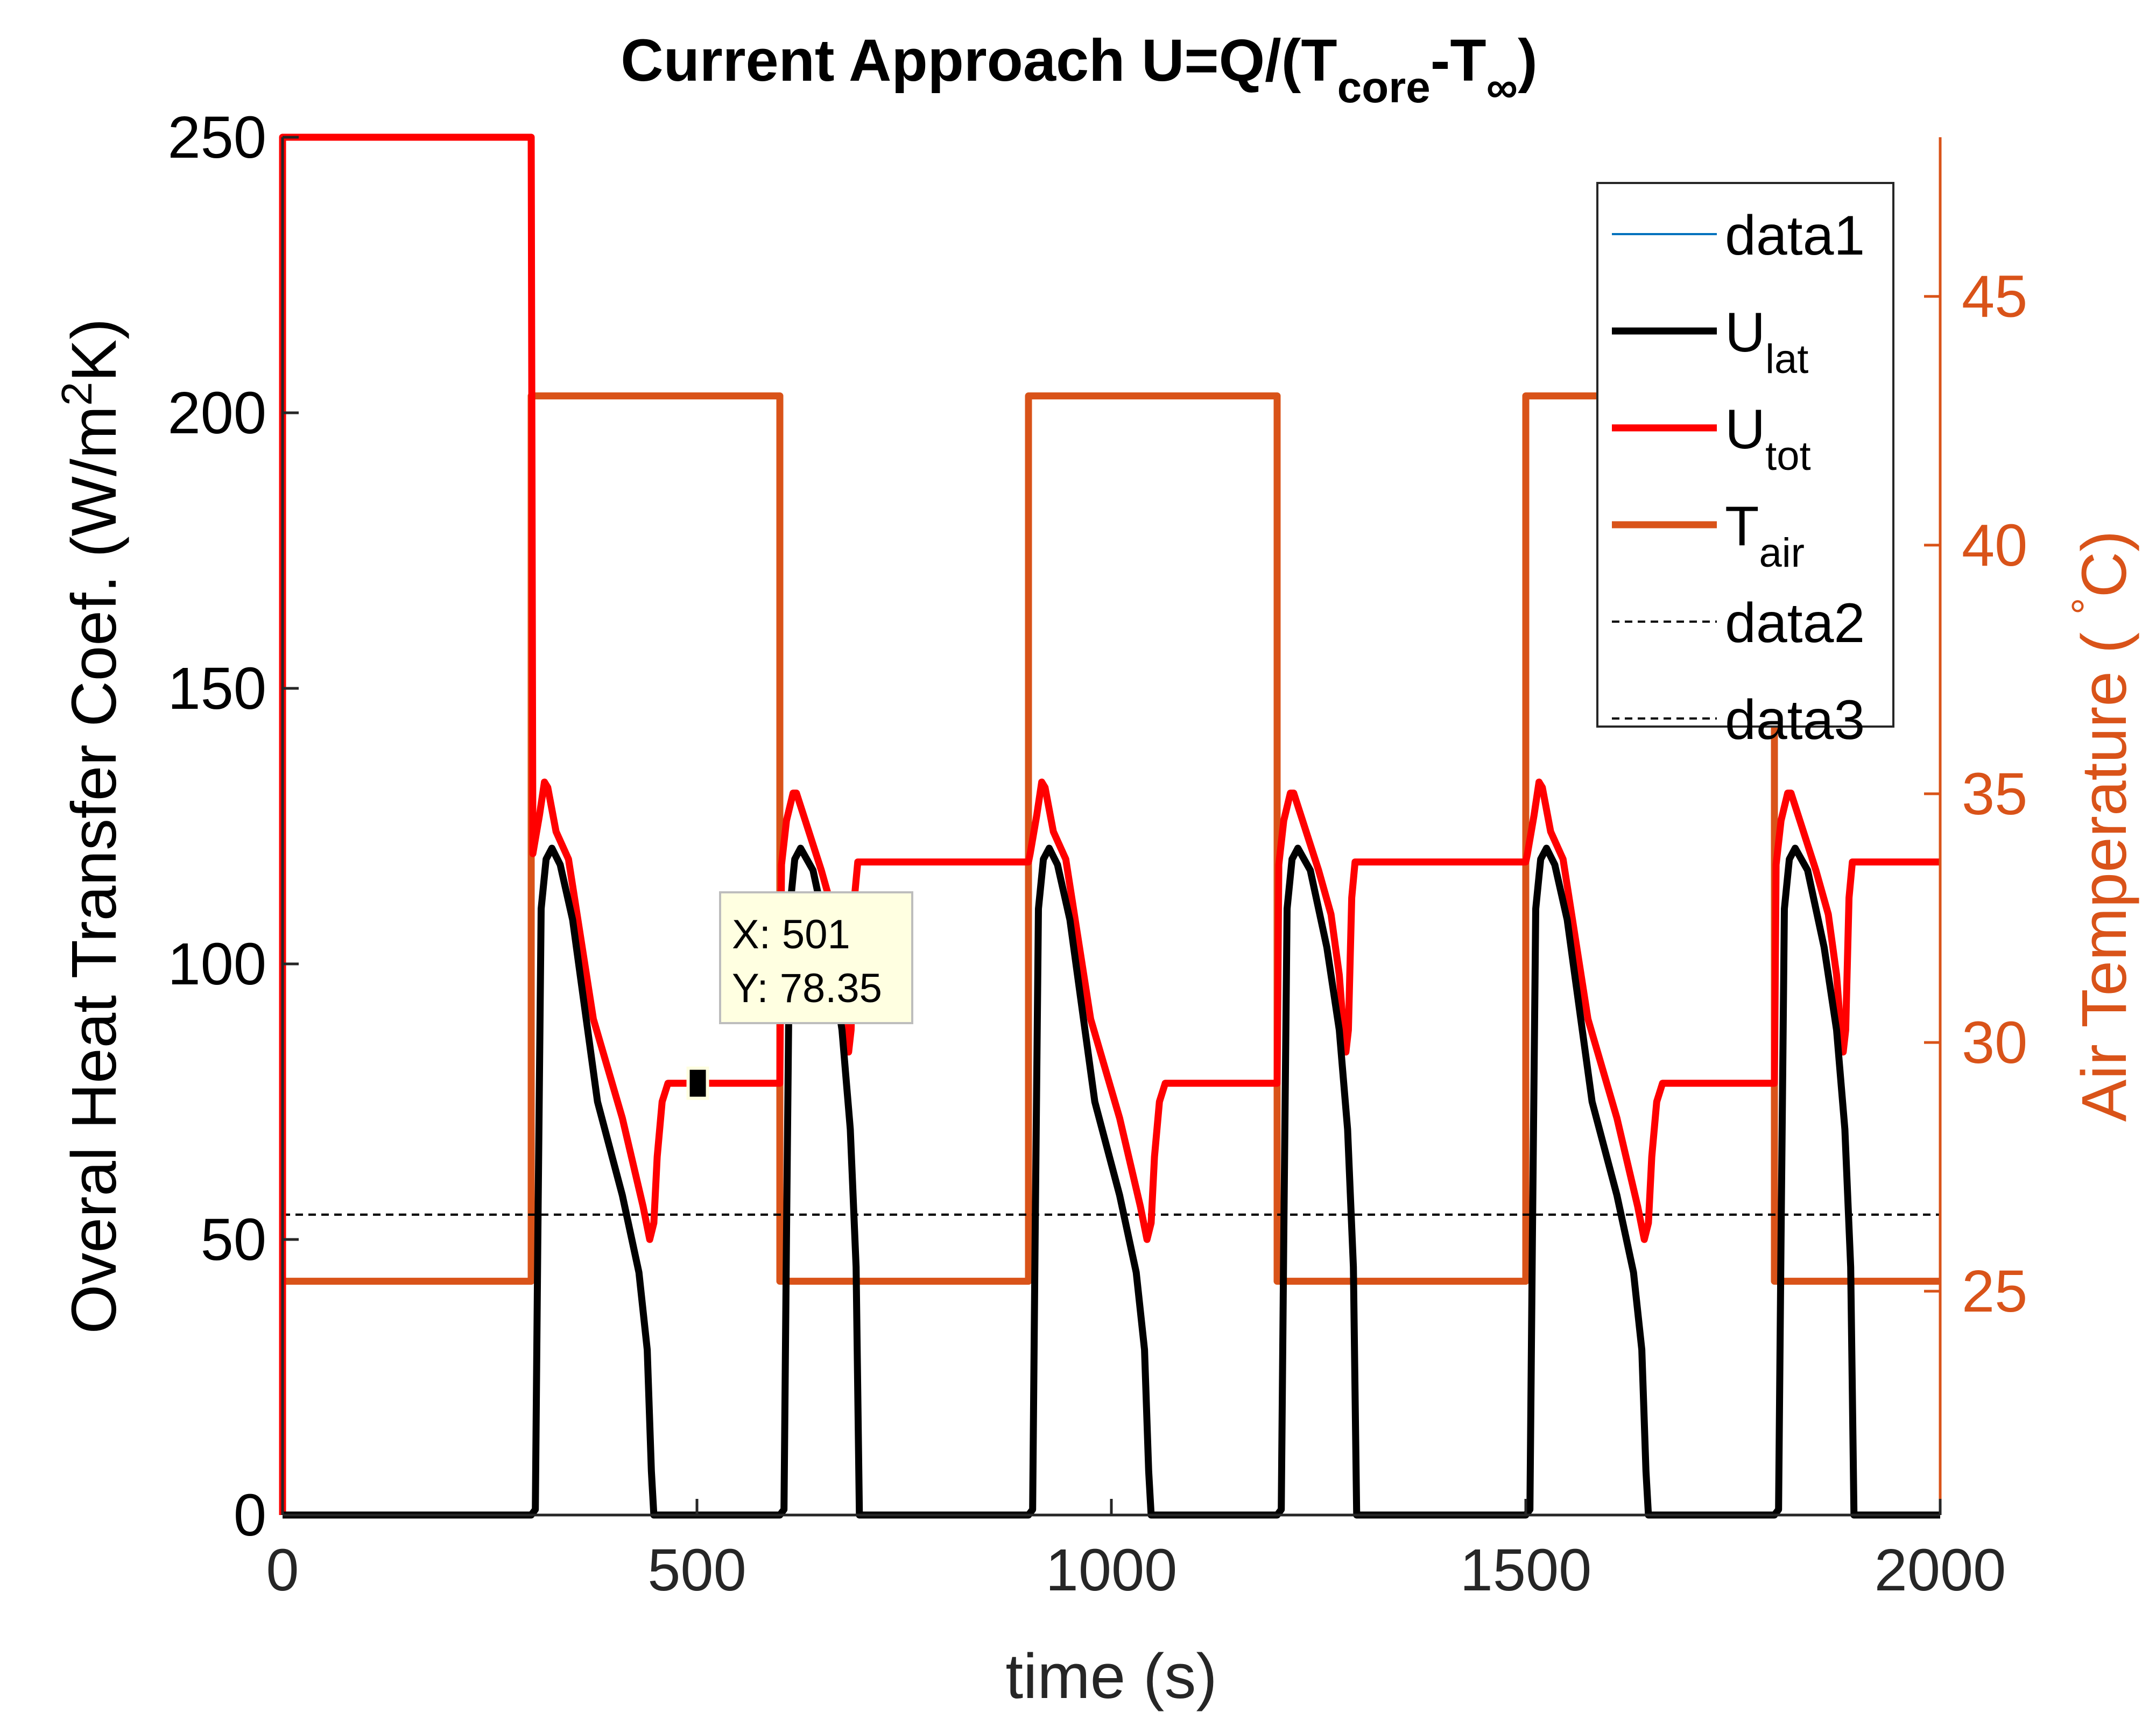 The width and height of the screenshot is (2156, 1719). What do you see at coordinates (216, 689) in the screenshot?
I see `y-tick-label: 150` at bounding box center [216, 689].